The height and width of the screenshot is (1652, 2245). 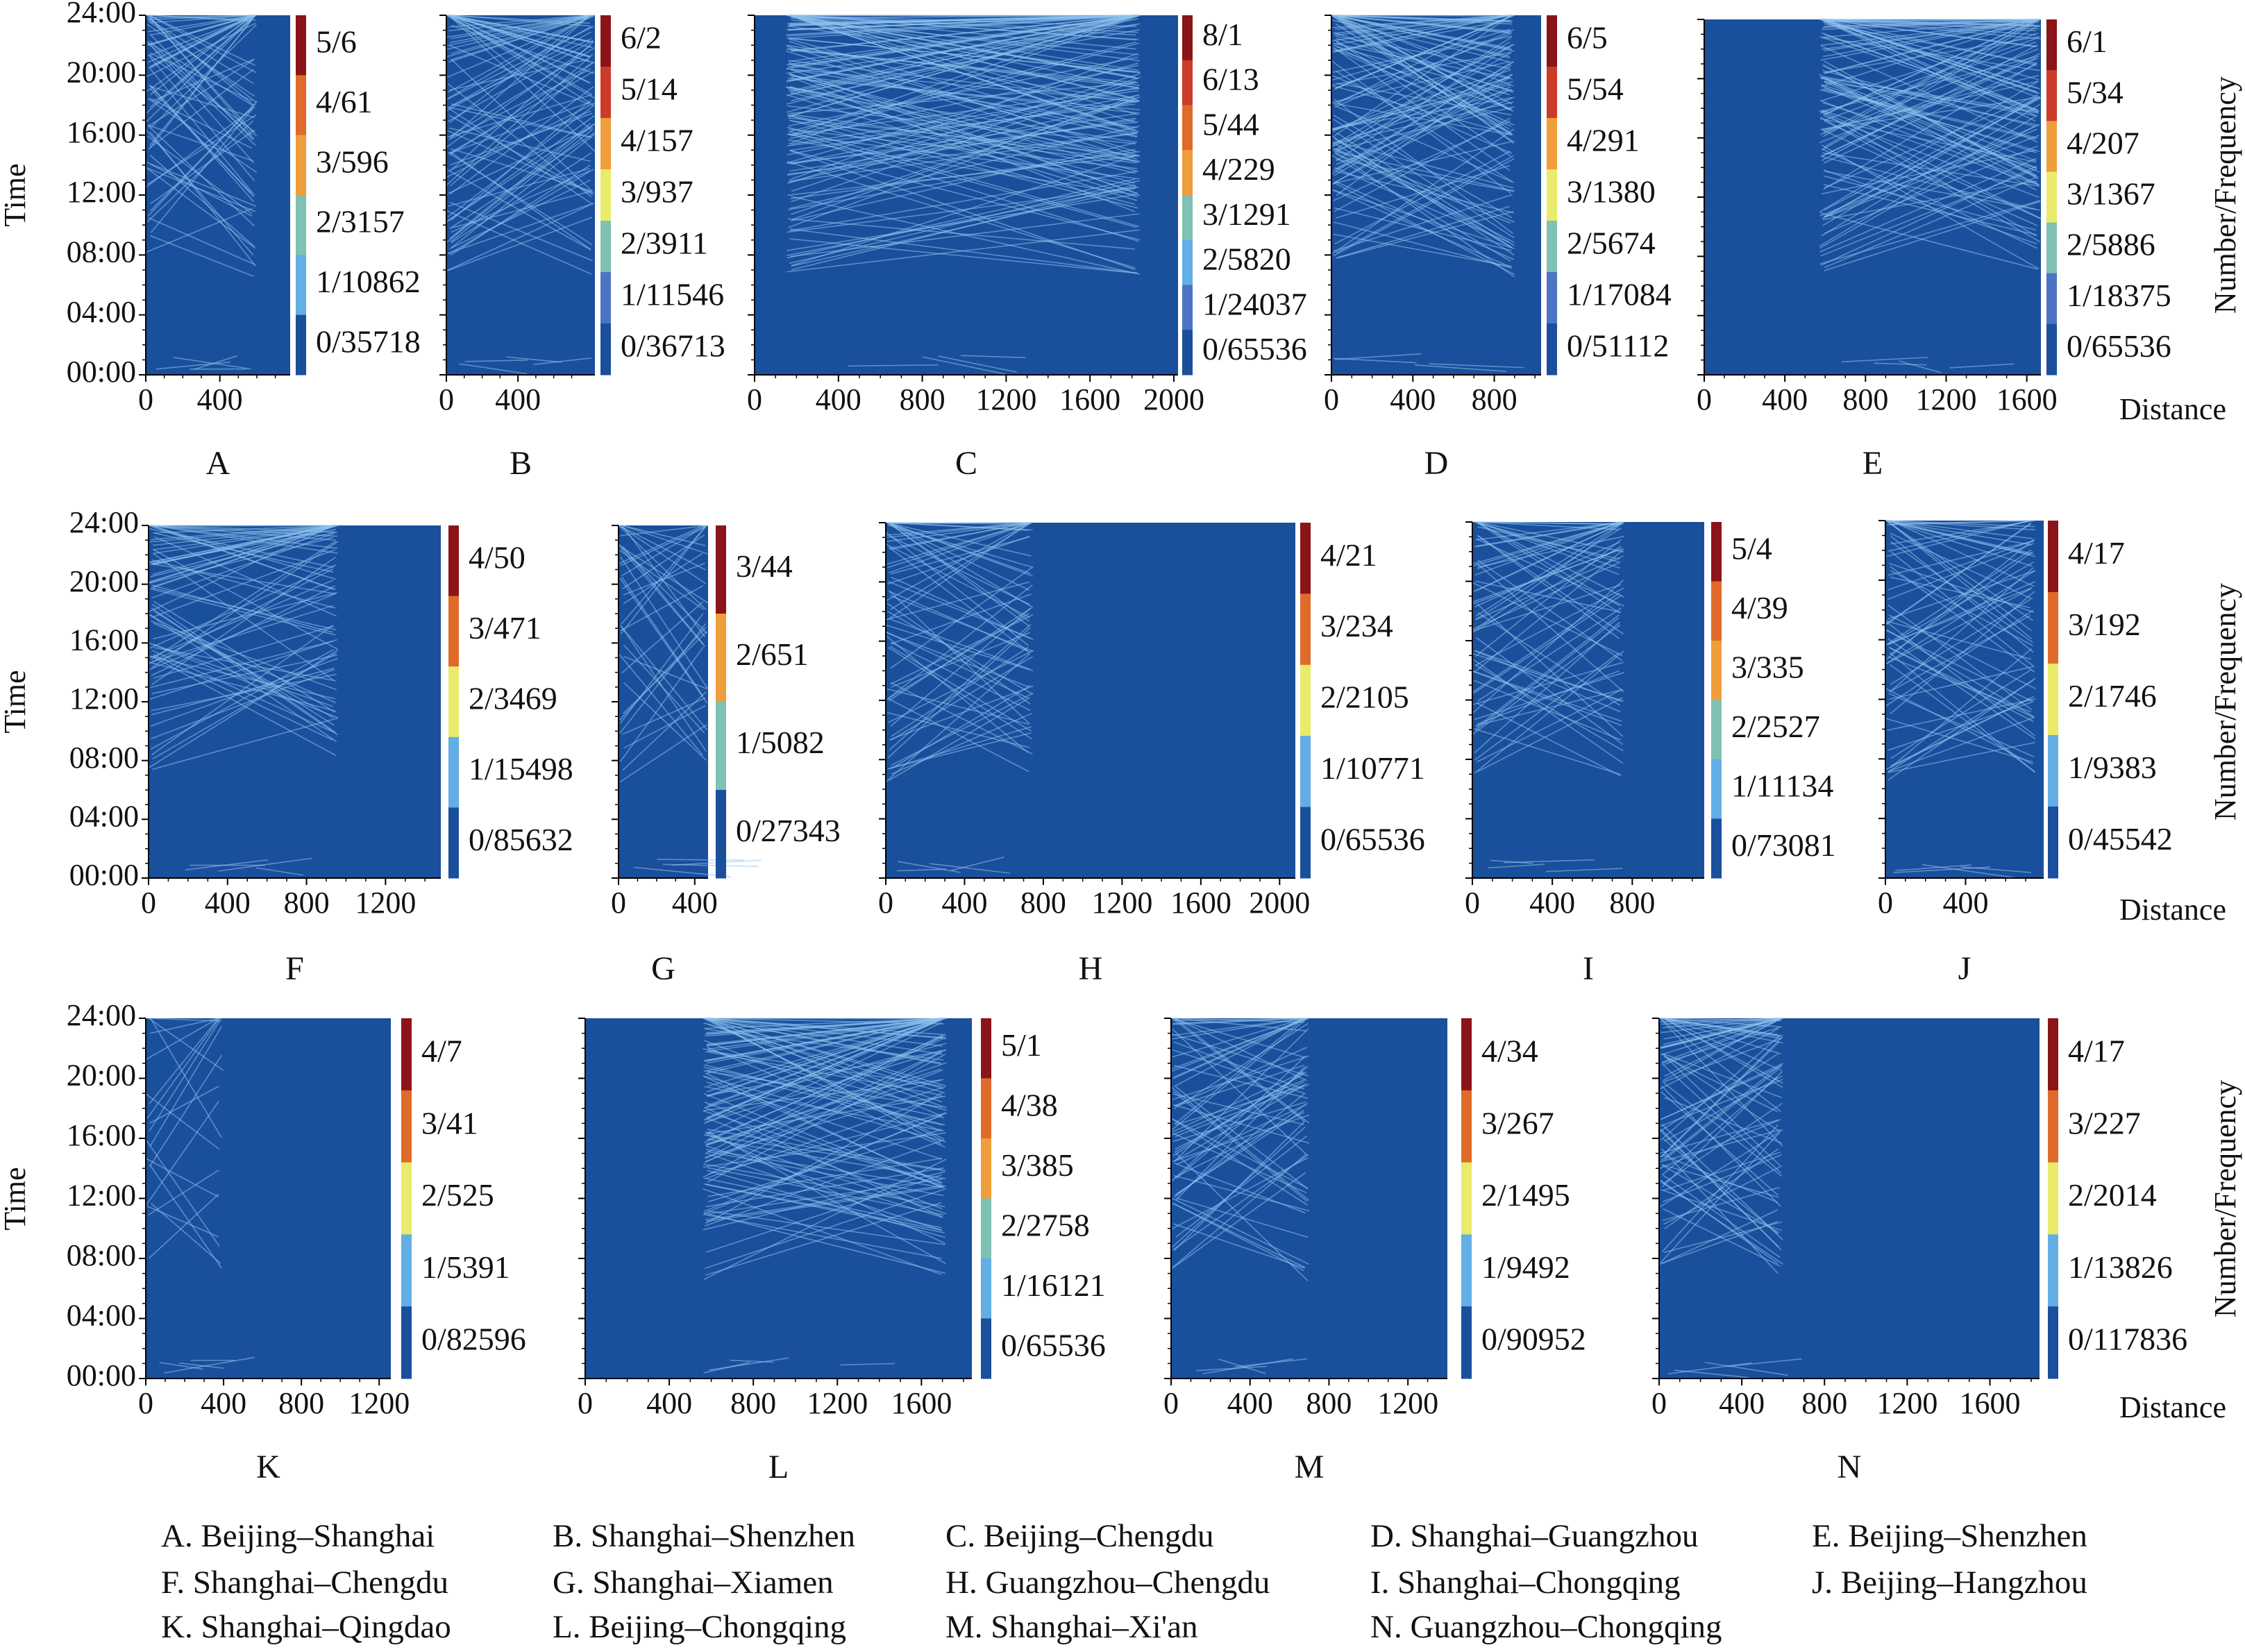 What do you see at coordinates (1752, 548) in the screenshot?
I see `colorbar-label: 5/4` at bounding box center [1752, 548].